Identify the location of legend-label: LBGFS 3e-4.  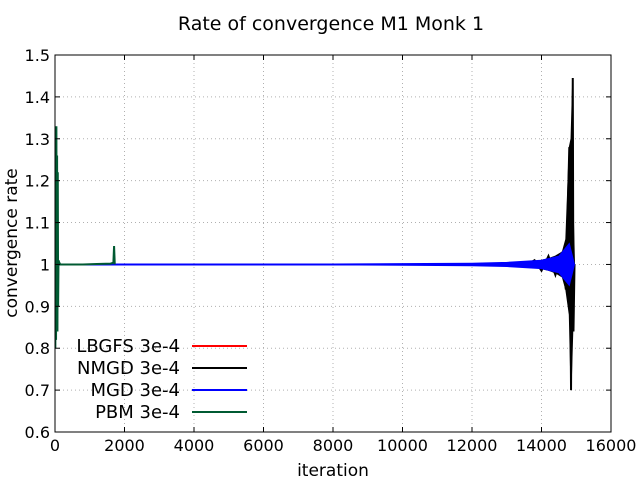
(128, 346).